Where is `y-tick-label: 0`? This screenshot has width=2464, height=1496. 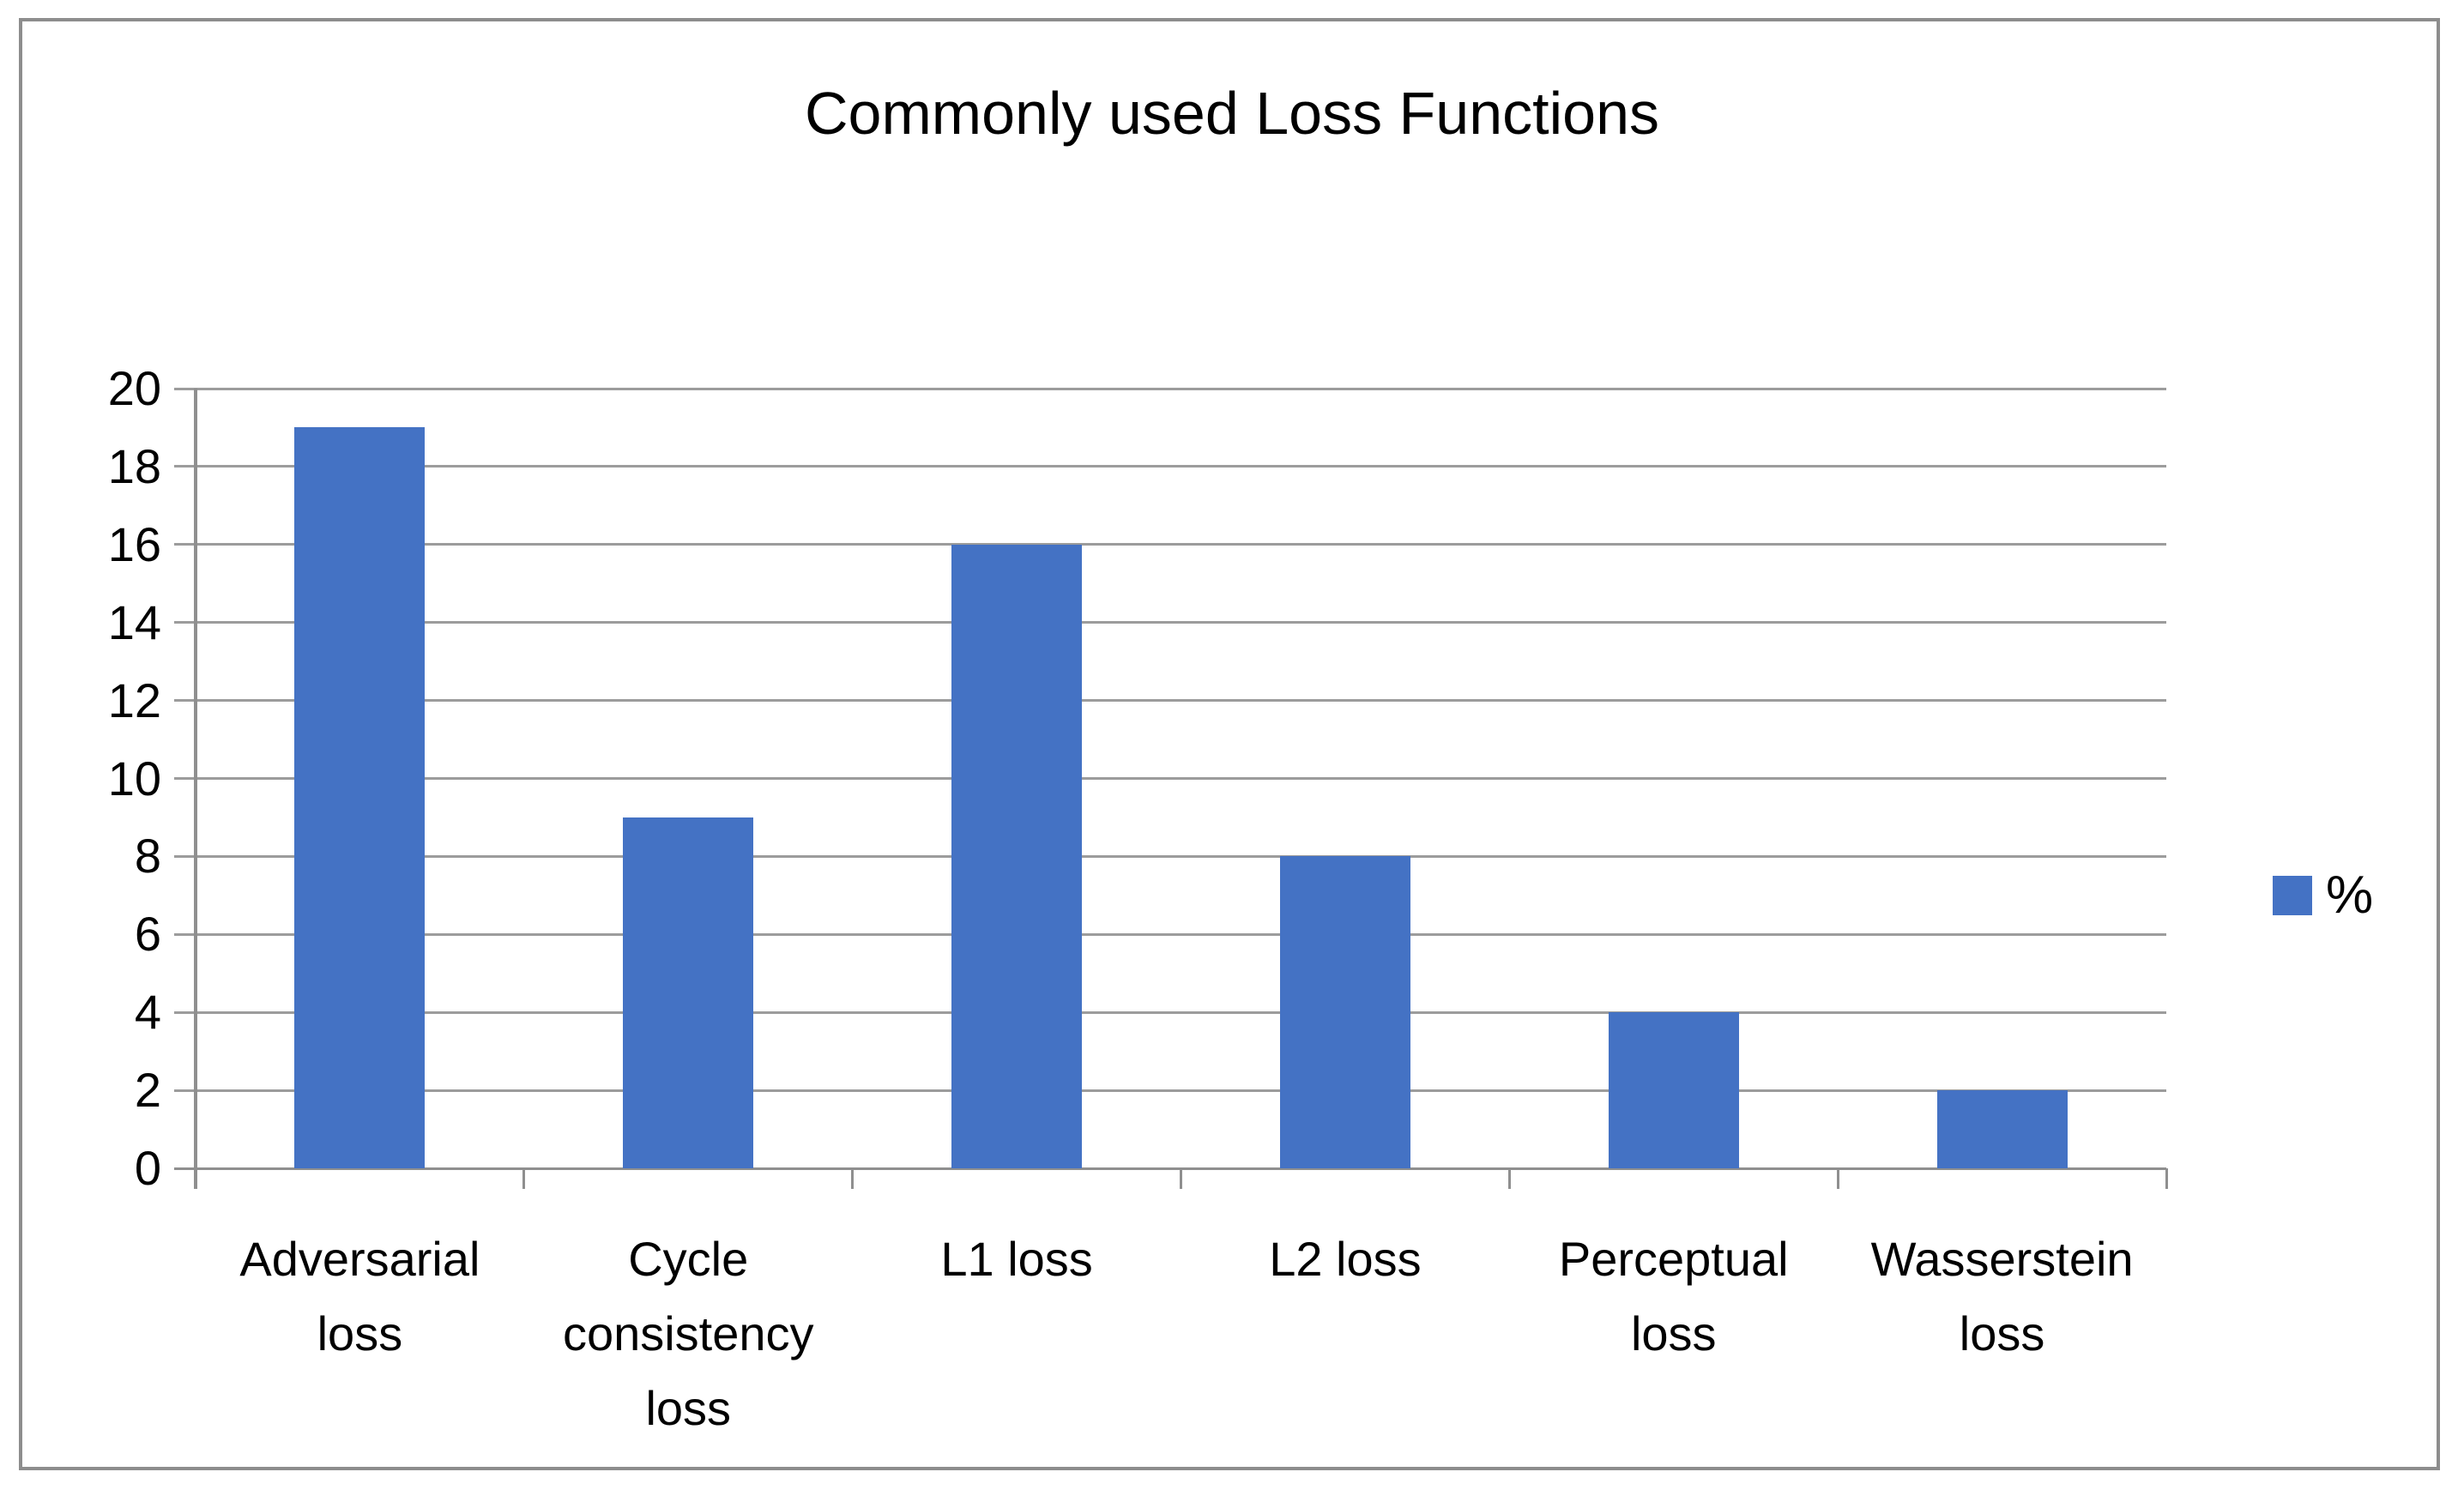
y-tick-label: 0 is located at coordinates (147, 1168).